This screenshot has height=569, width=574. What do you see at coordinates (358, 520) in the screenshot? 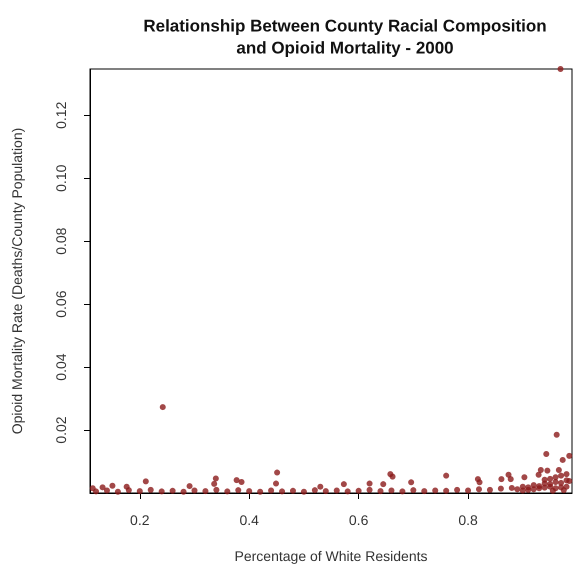
I see `x-tick-label: 0.6` at bounding box center [358, 520].